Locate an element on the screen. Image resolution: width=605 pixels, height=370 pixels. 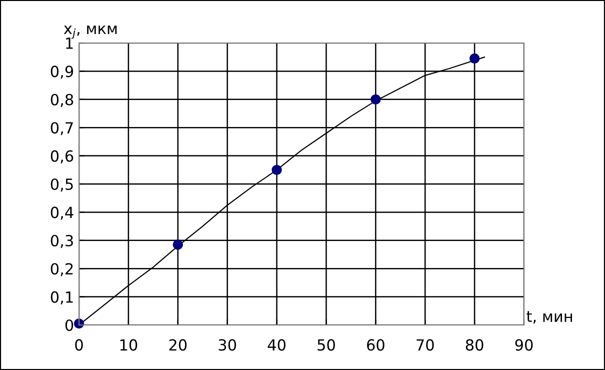
x-axis-title: t, мин is located at coordinates (549, 317).